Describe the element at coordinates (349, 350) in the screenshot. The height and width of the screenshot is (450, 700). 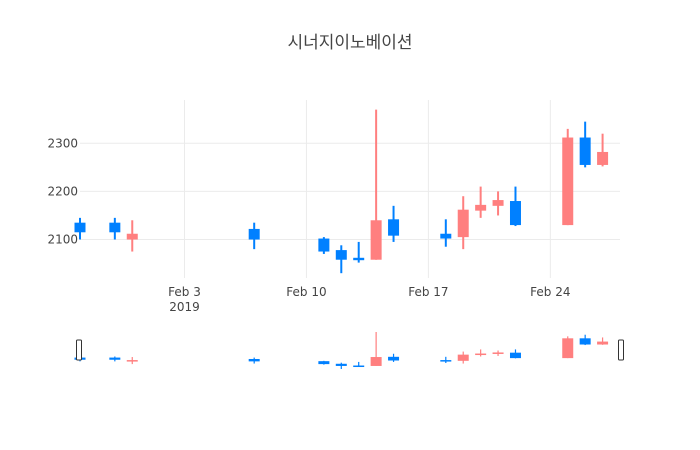
I see `range-slider` at that location.